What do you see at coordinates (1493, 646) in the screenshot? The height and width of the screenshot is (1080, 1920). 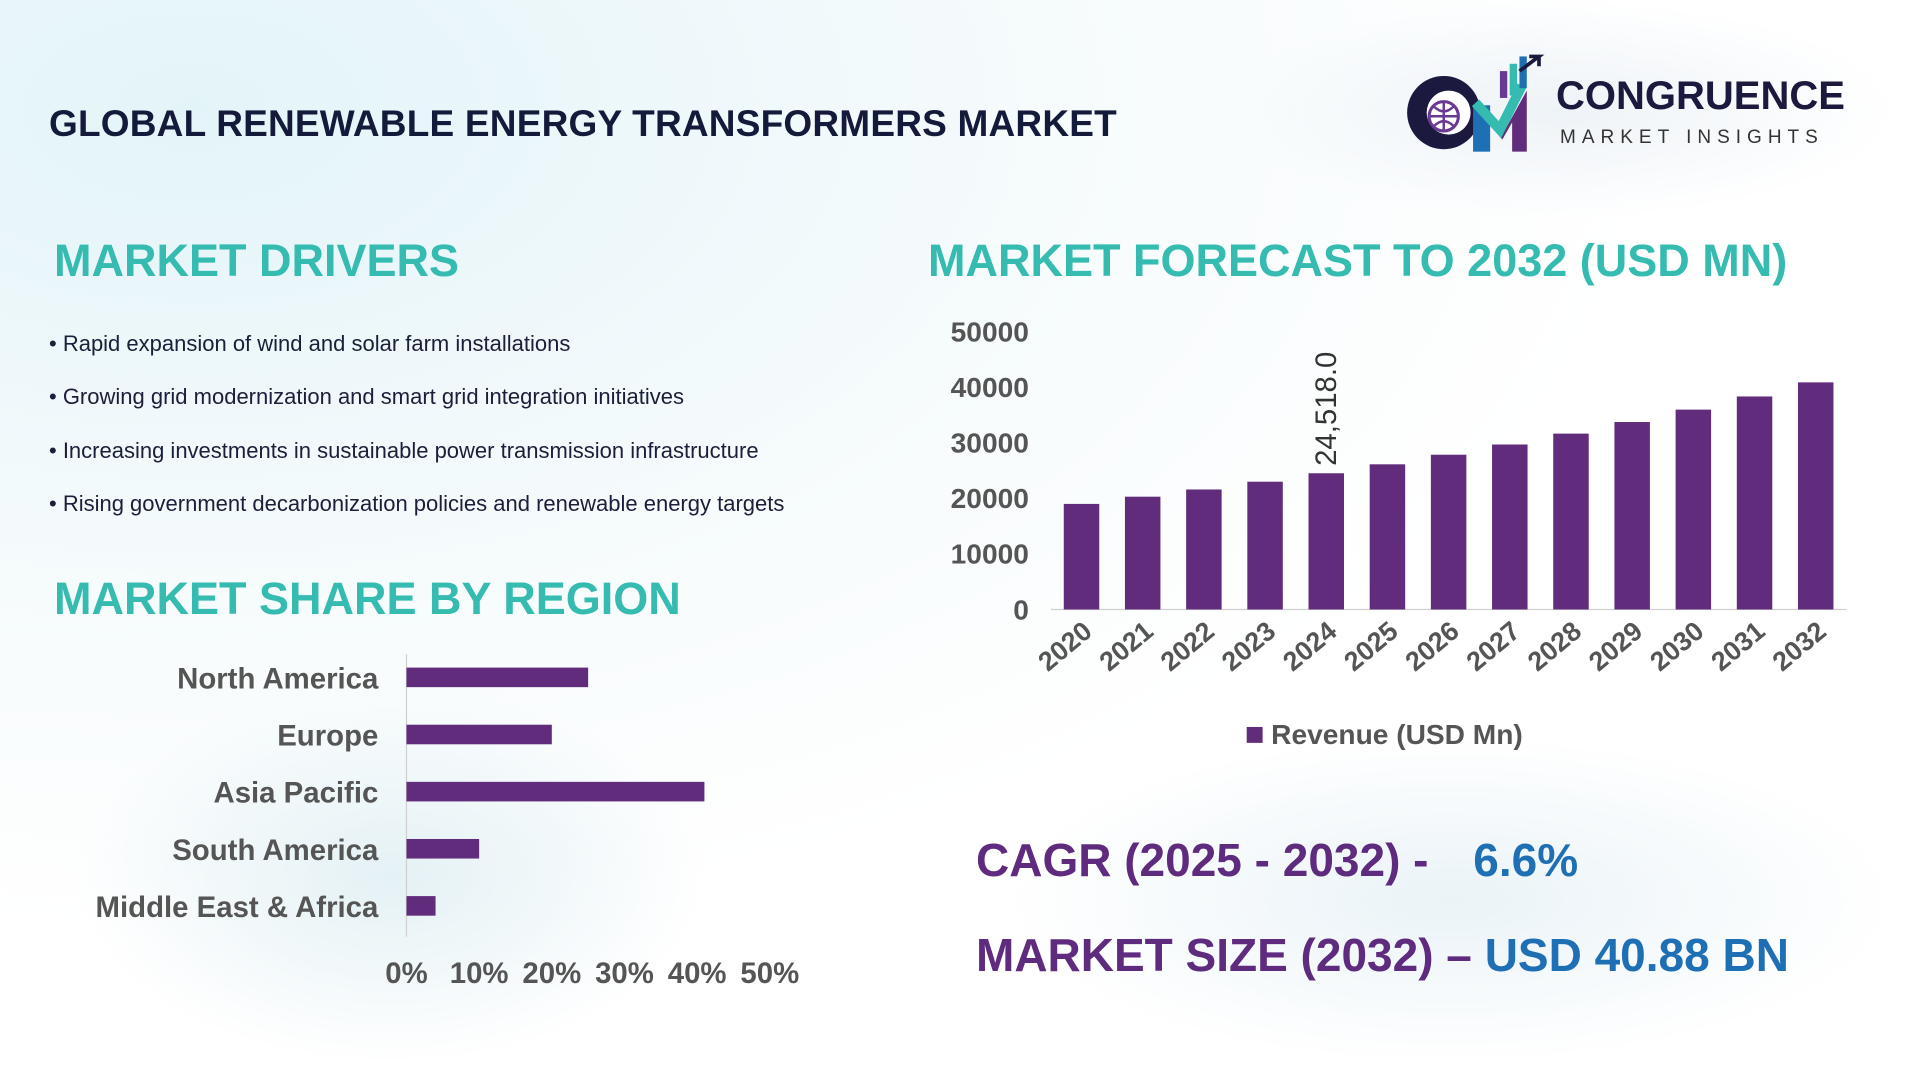 I see `x-tick-label: 2027` at bounding box center [1493, 646].